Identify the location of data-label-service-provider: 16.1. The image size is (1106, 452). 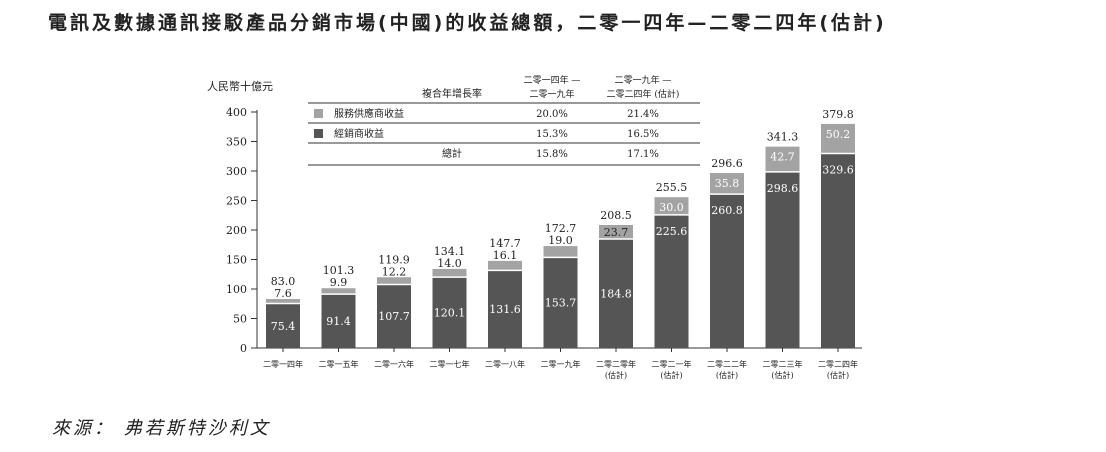
(505, 255).